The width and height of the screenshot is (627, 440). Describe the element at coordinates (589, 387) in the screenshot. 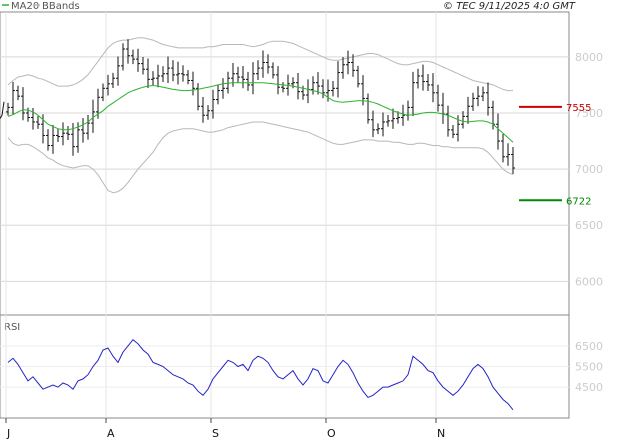

I see `rsi-y-tick-label: 4500` at that location.